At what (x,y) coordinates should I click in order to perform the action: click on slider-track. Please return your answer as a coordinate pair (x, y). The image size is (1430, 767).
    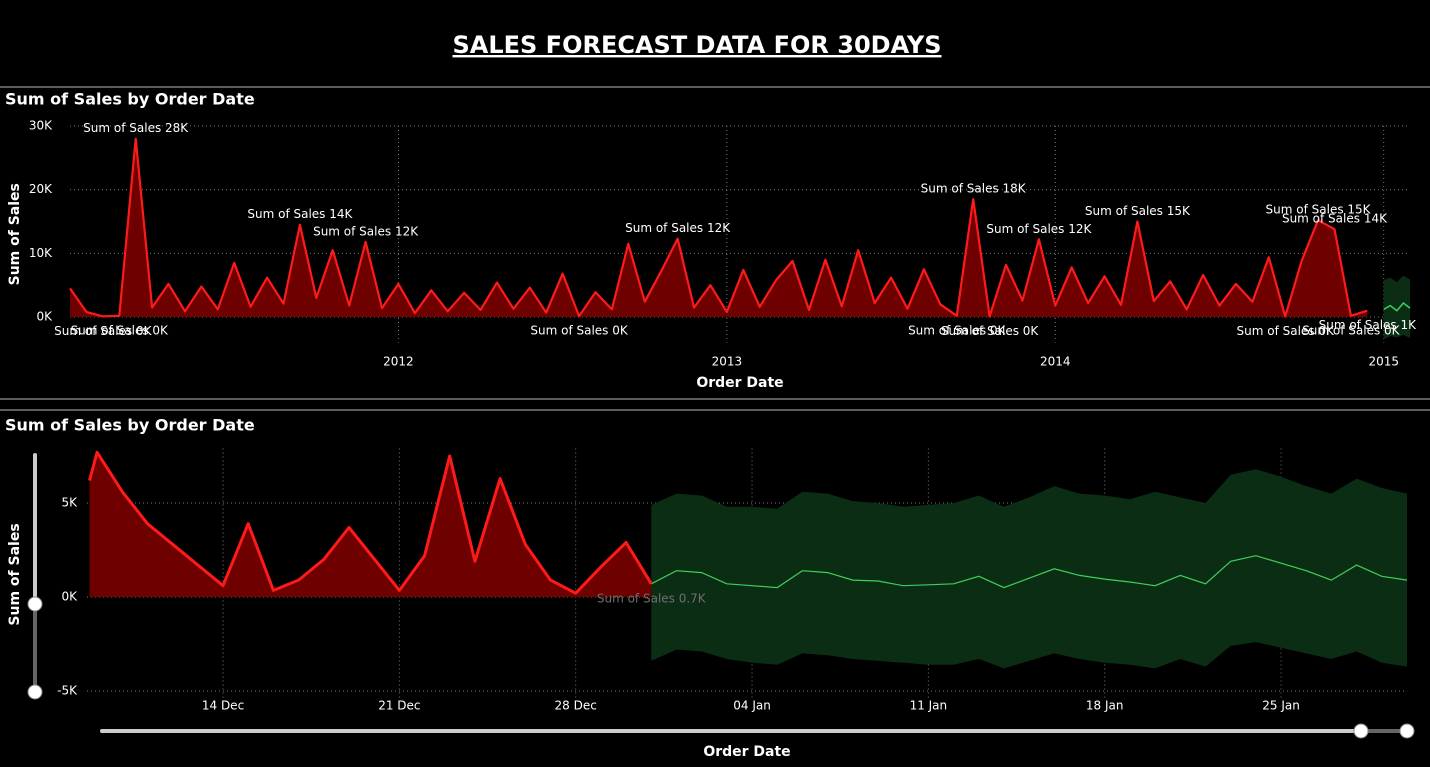
    Looking at the image, I should click on (753, 731).